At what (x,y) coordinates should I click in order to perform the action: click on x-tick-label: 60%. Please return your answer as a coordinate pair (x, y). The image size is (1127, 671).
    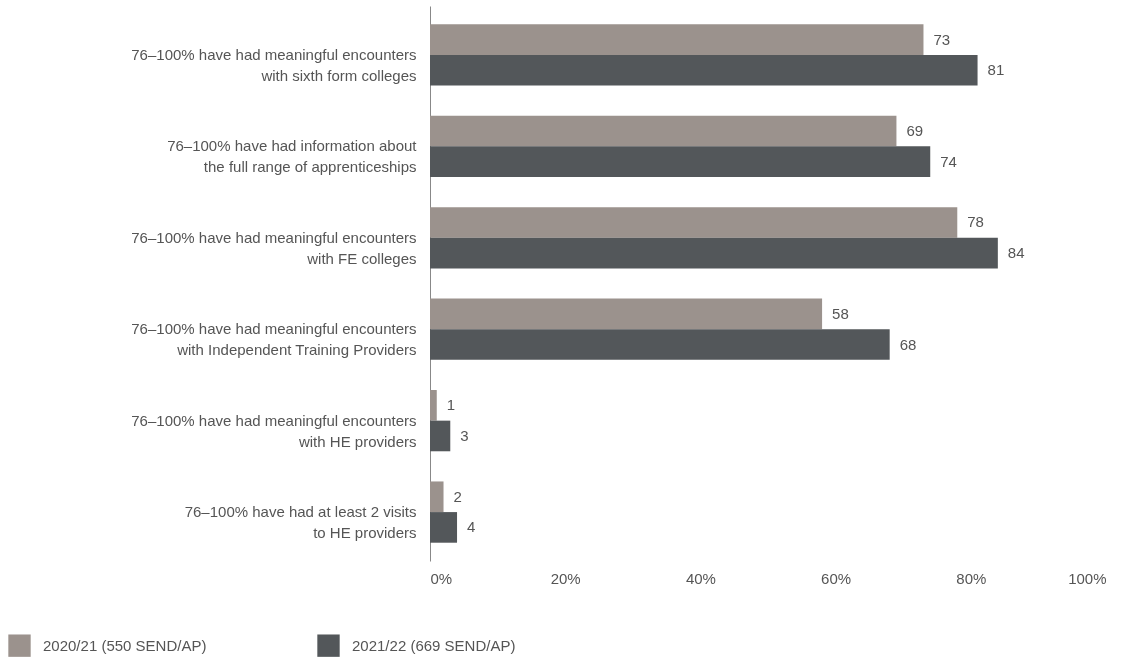
    Looking at the image, I should click on (836, 578).